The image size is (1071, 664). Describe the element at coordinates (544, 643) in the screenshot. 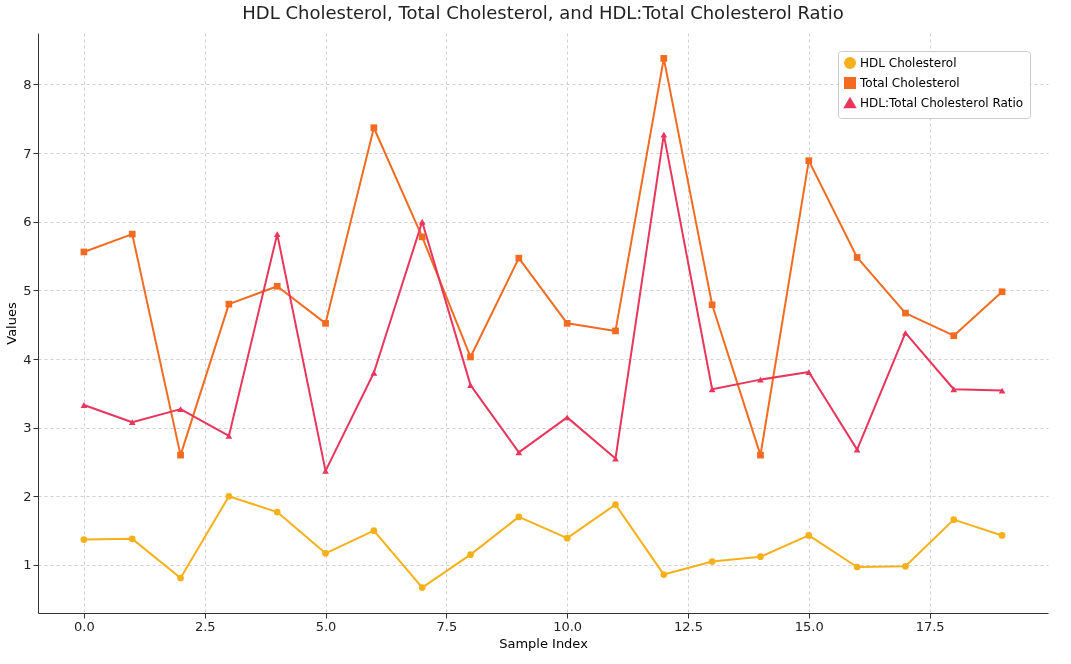

I see `x-axis-title: Sample Index` at that location.